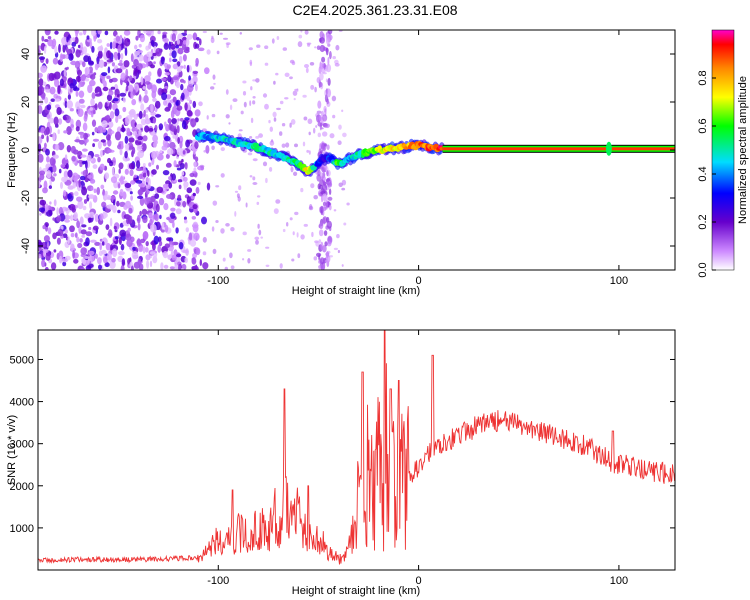  What do you see at coordinates (26, 102) in the screenshot?
I see `y-tick-label: 20` at bounding box center [26, 102].